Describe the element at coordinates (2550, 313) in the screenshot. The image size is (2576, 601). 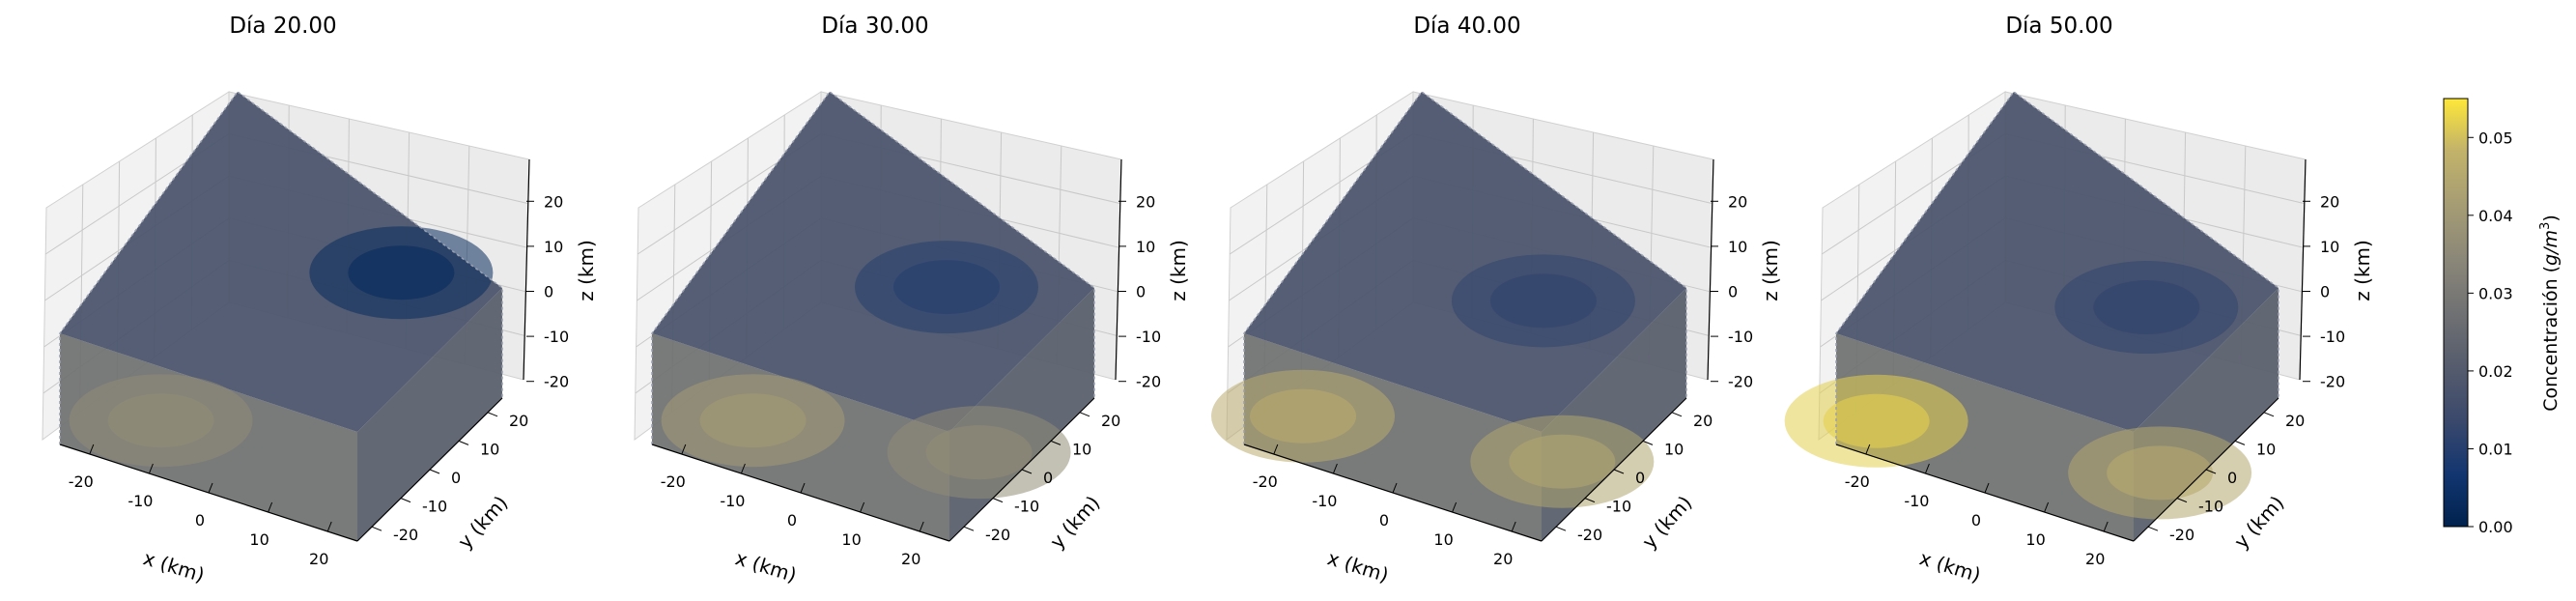
I see `colorbar-label: Concentración (g/m3)` at that location.